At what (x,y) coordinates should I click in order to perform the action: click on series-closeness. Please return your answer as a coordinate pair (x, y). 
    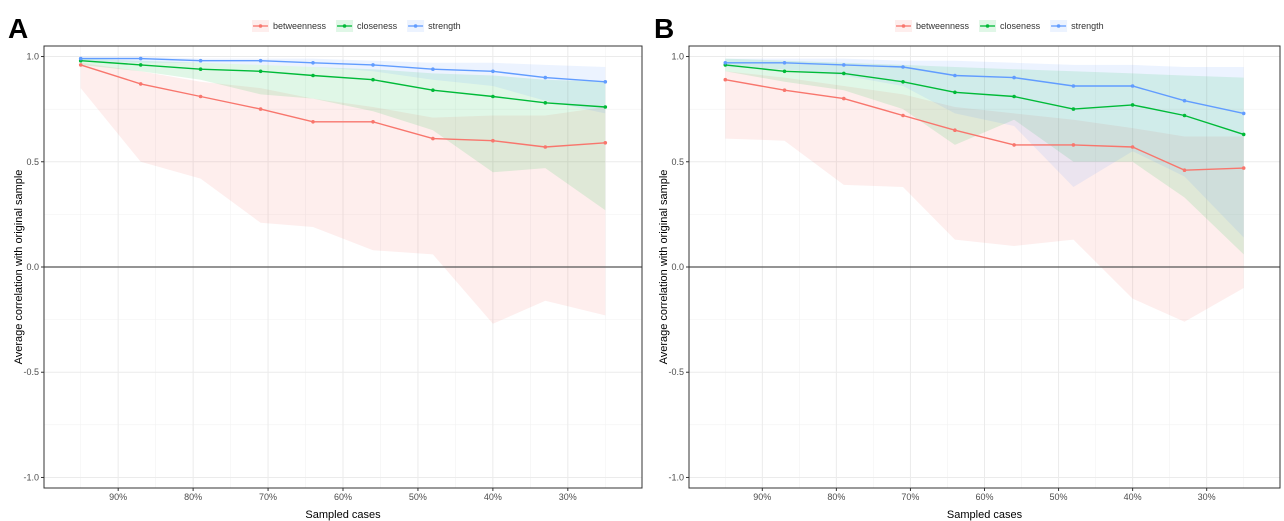
    Looking at the image, I should click on (984, 100).